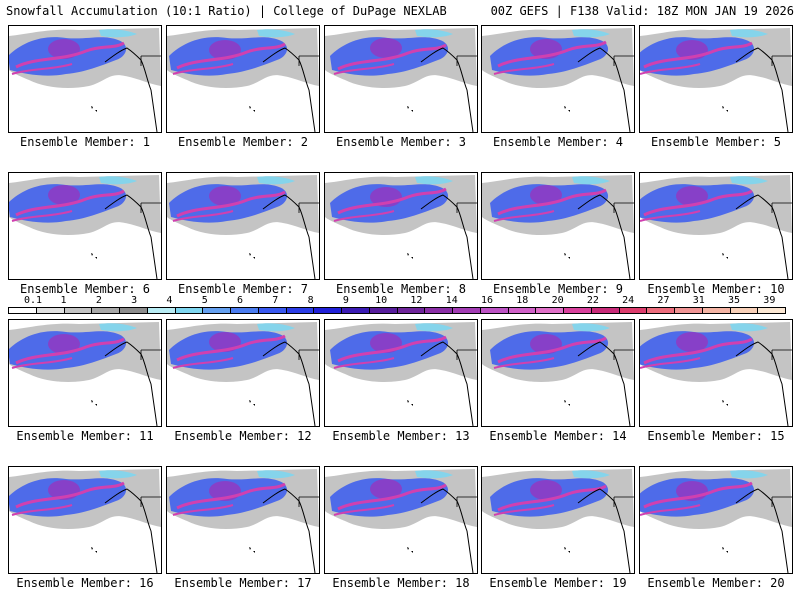 Image resolution: width=800 pixels, height=600 pixels. What do you see at coordinates (397, 310) in the screenshot?
I see `legend-bar` at bounding box center [397, 310].